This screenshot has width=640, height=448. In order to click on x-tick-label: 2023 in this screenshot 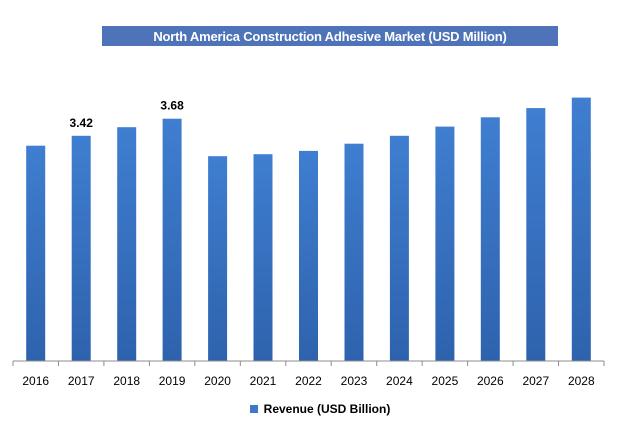, I will do `click(354, 381)`.